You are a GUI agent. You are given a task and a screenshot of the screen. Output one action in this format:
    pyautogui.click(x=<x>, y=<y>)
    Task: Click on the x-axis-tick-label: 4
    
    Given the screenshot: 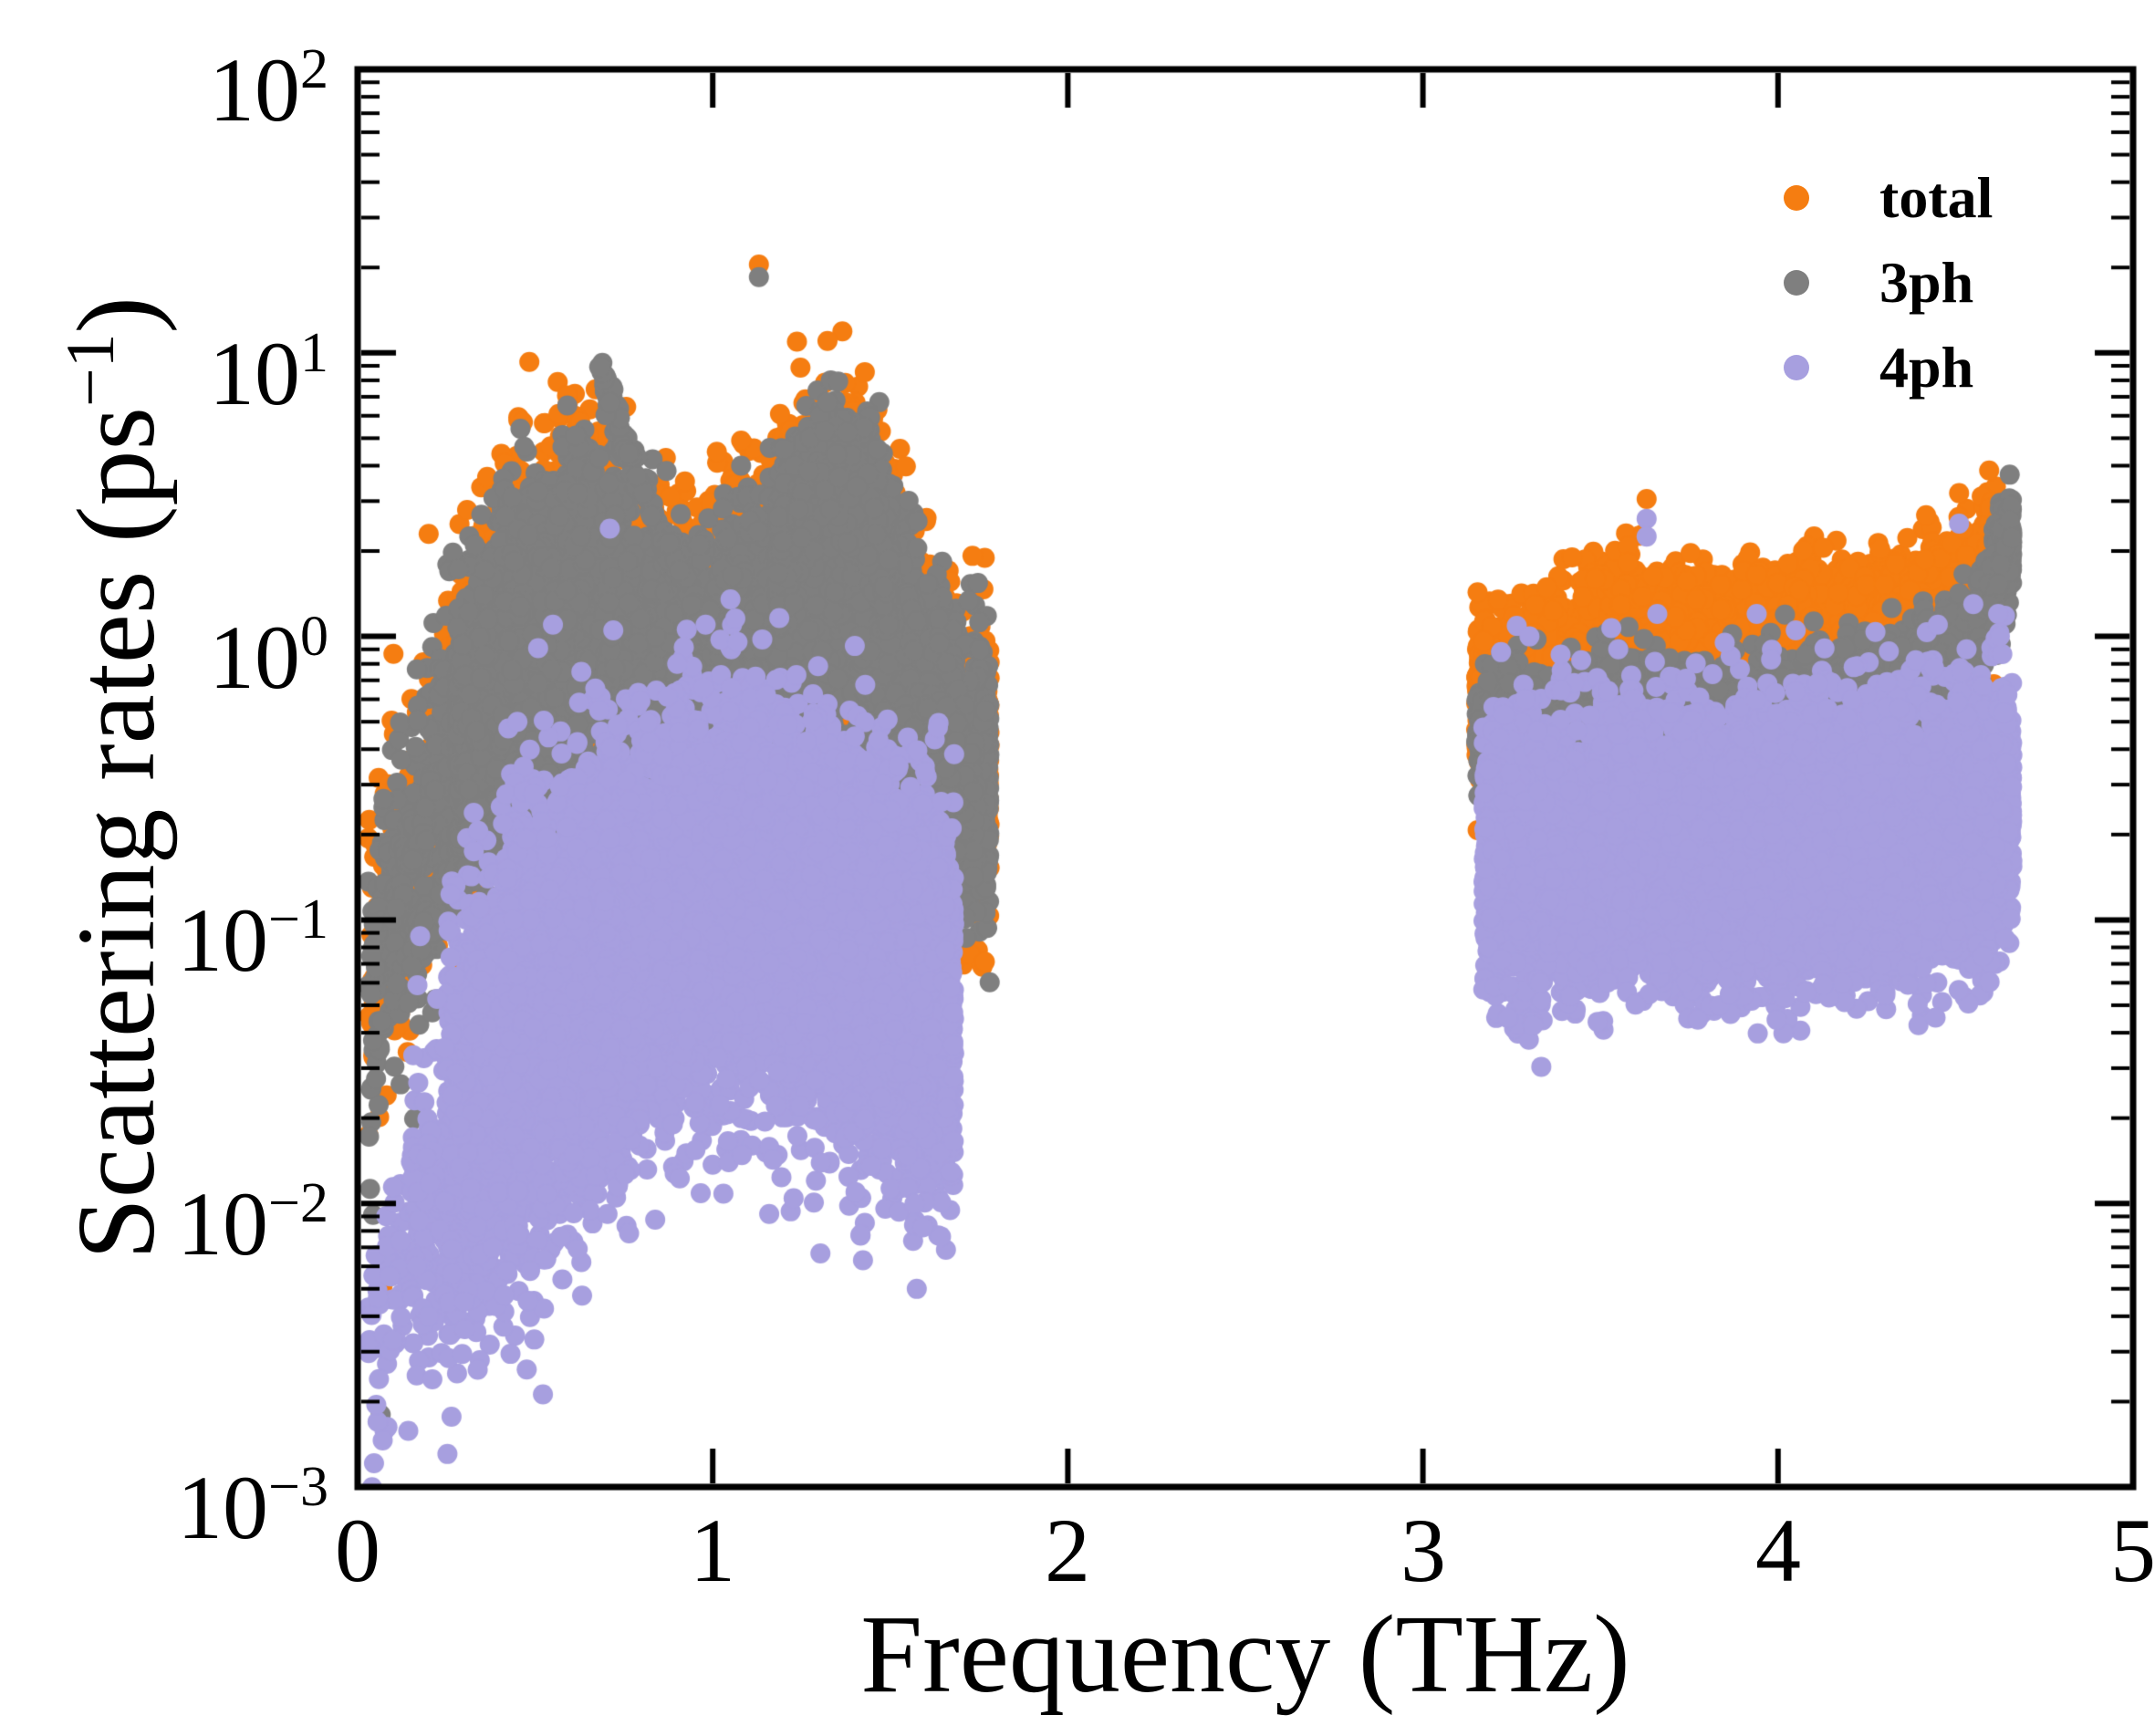 What is the action you would take?
    pyautogui.click(x=1778, y=1550)
    